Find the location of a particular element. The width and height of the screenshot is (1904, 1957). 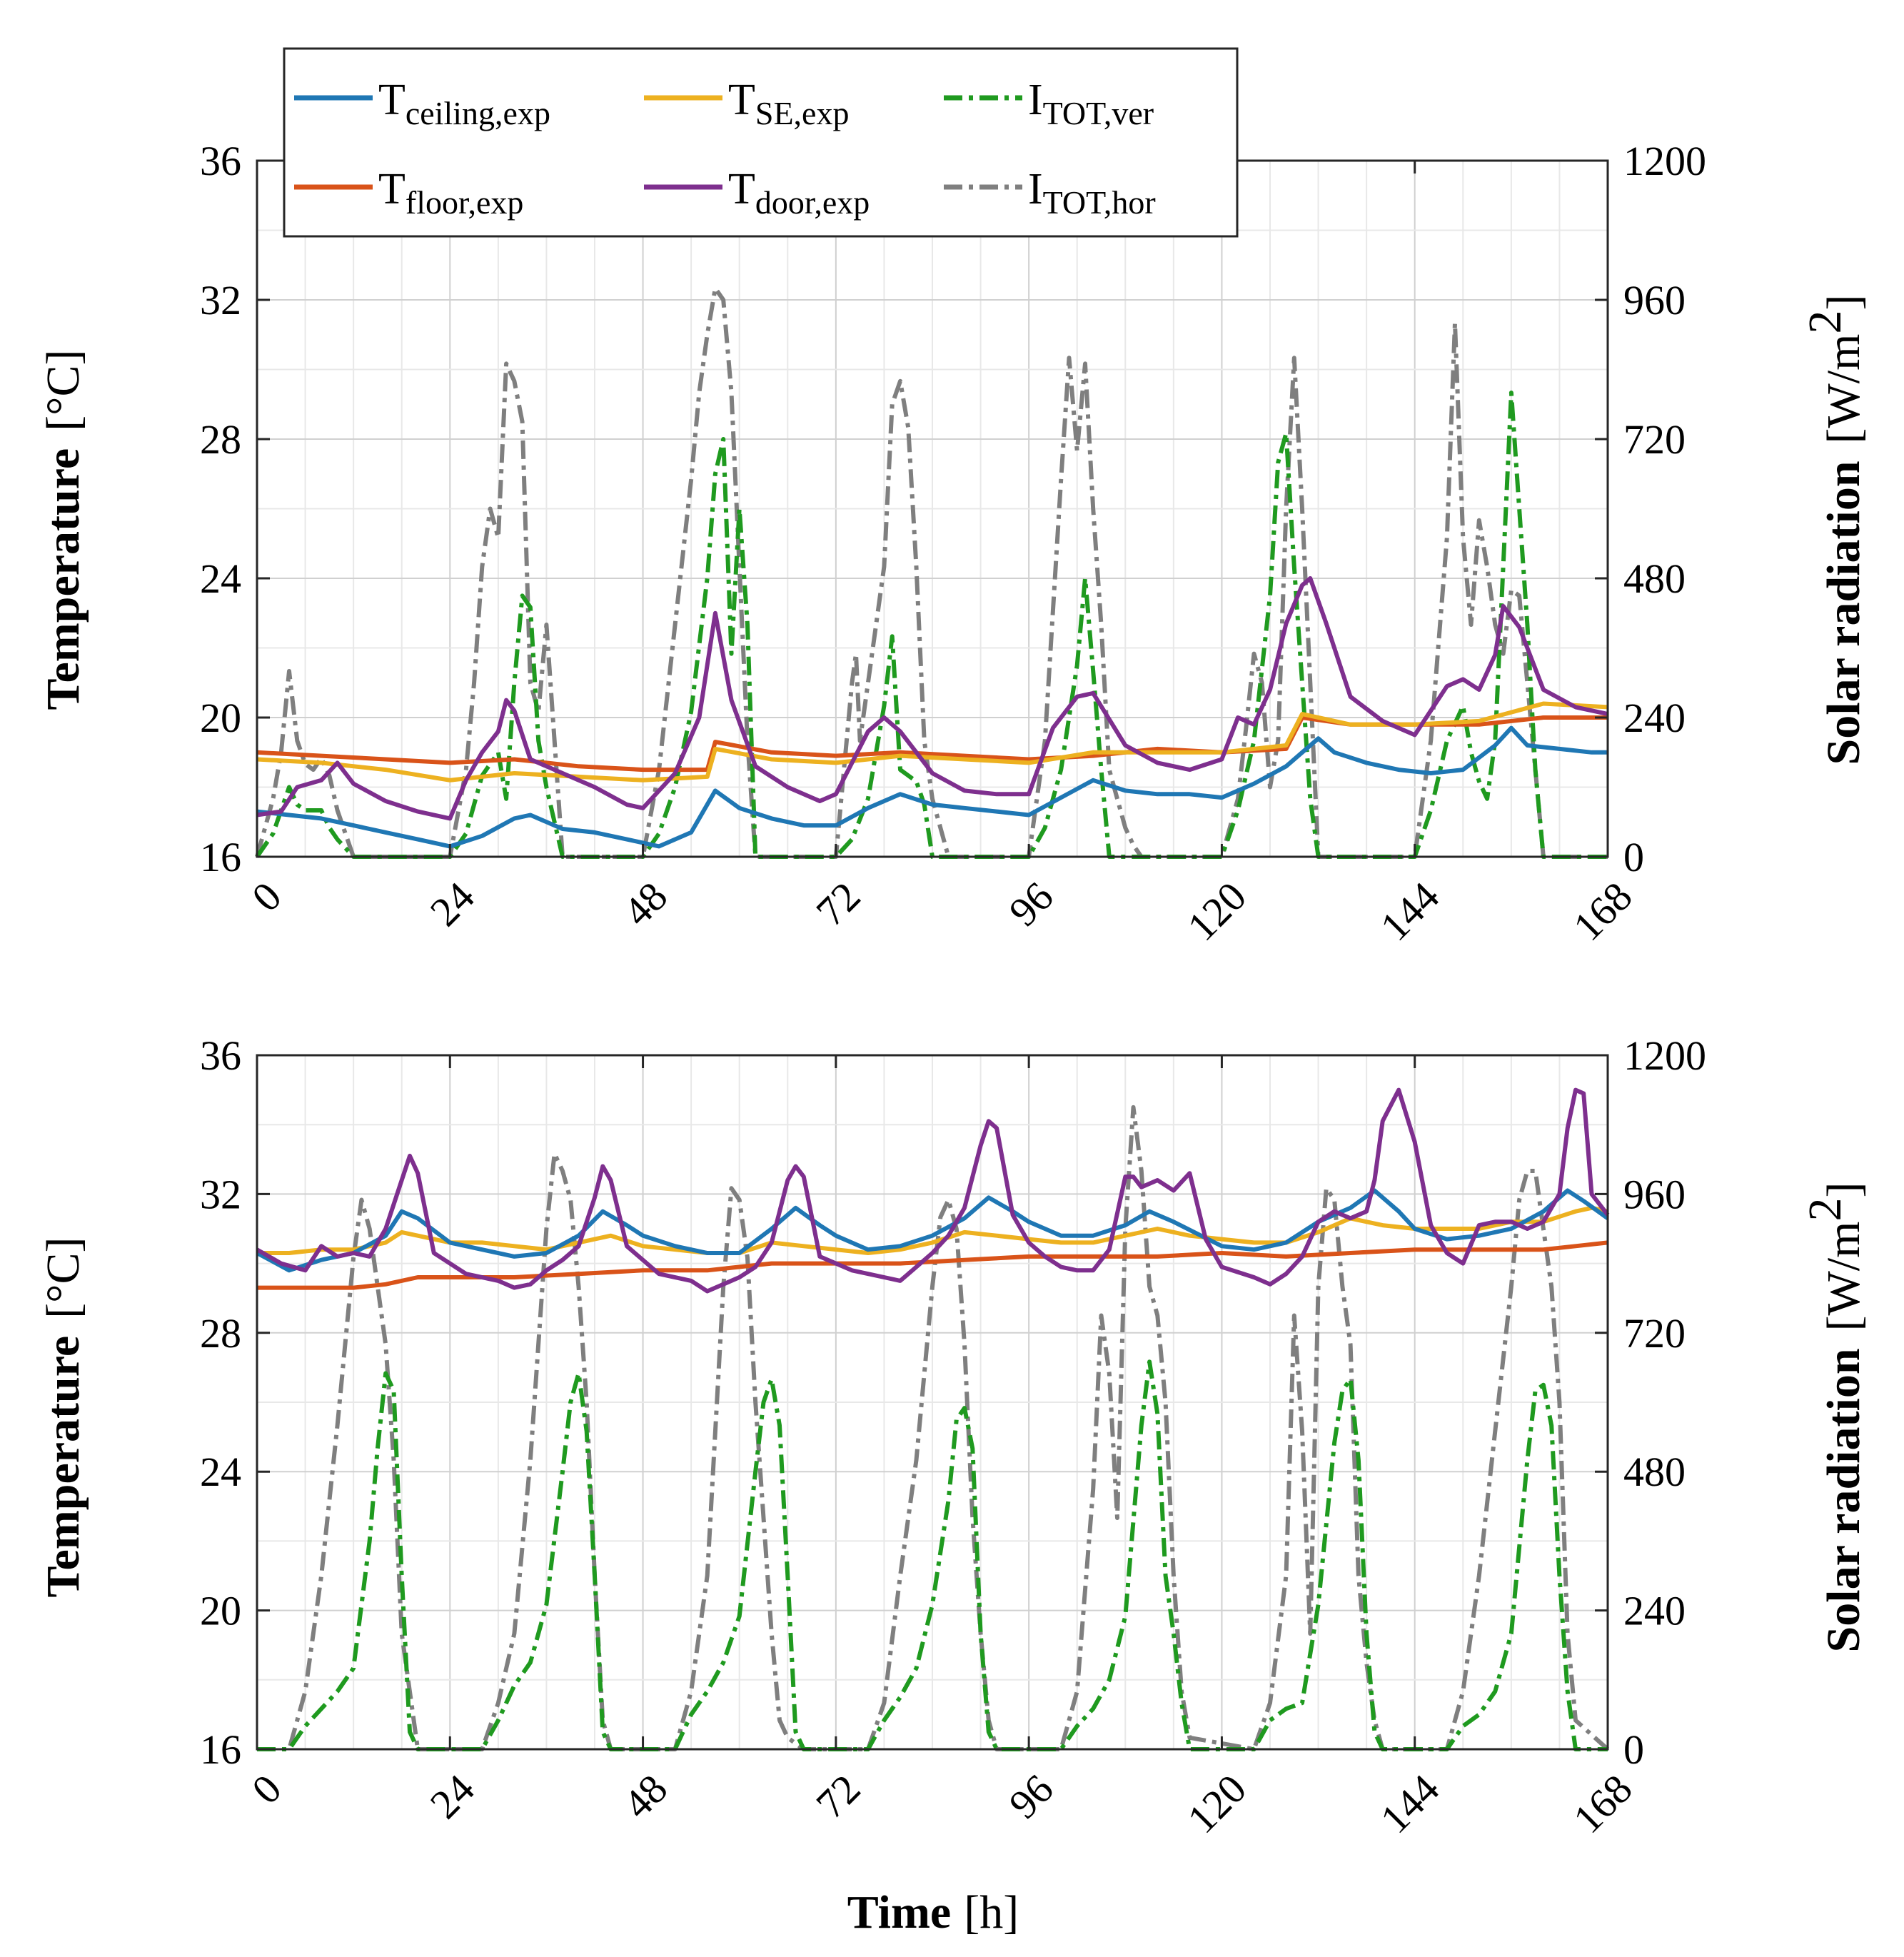

legend-label-se-main: T is located at coordinates (741, 100).